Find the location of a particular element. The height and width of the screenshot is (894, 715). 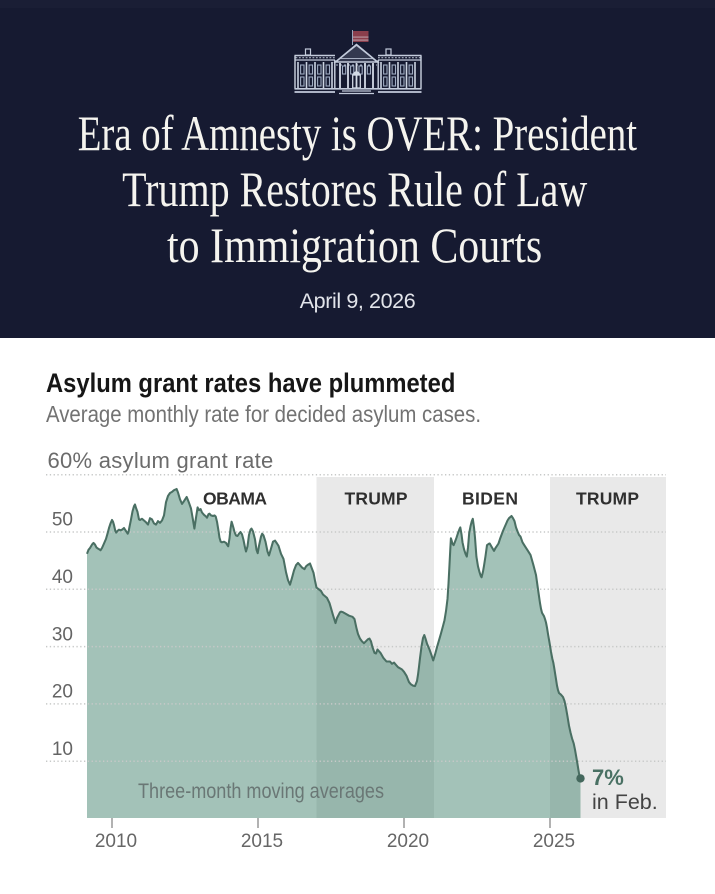

svg-text: 40 is located at coordinates (62, 577).